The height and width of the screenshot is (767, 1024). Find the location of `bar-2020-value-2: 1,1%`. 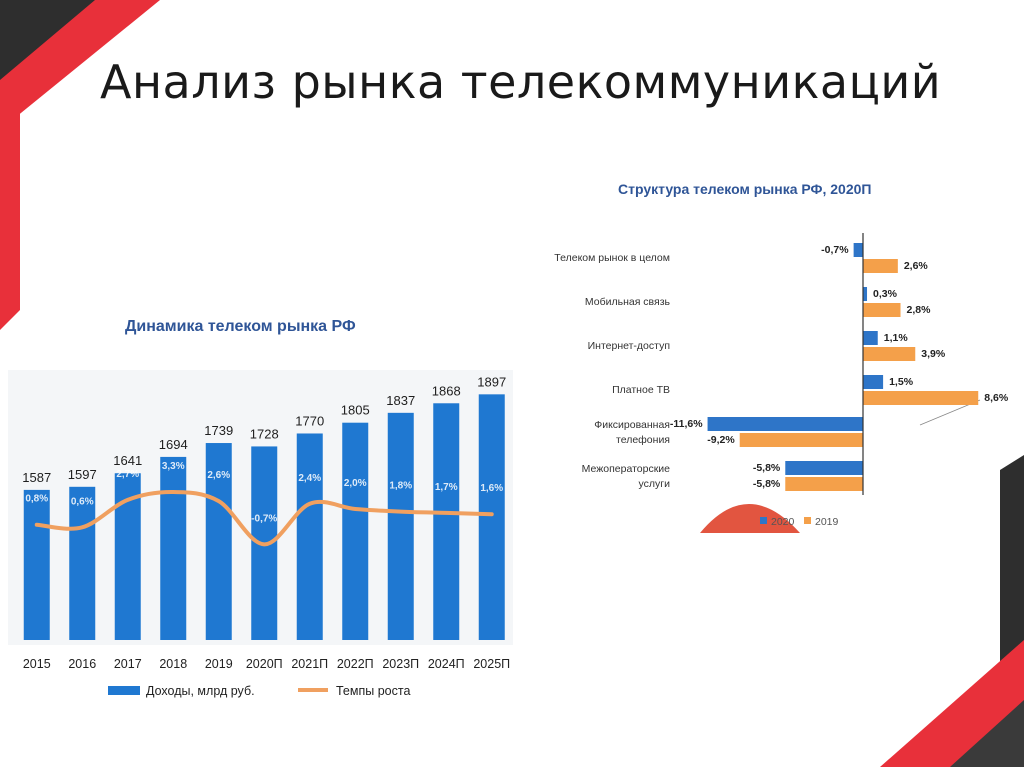

bar-2020-value-2: 1,1% is located at coordinates (896, 338).